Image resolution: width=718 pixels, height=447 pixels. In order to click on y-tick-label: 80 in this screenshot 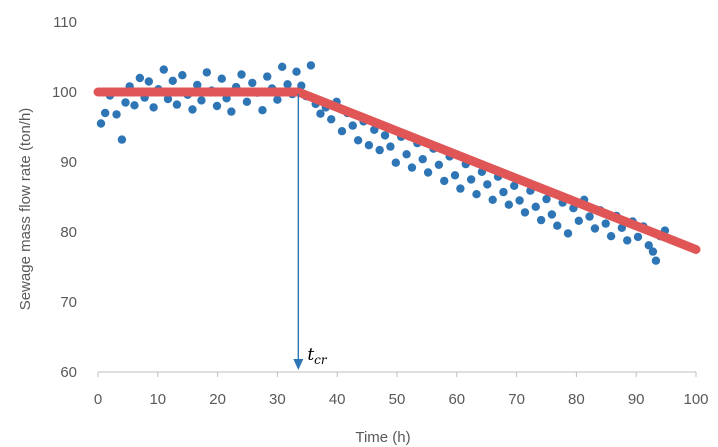, I will do `click(68, 232)`.